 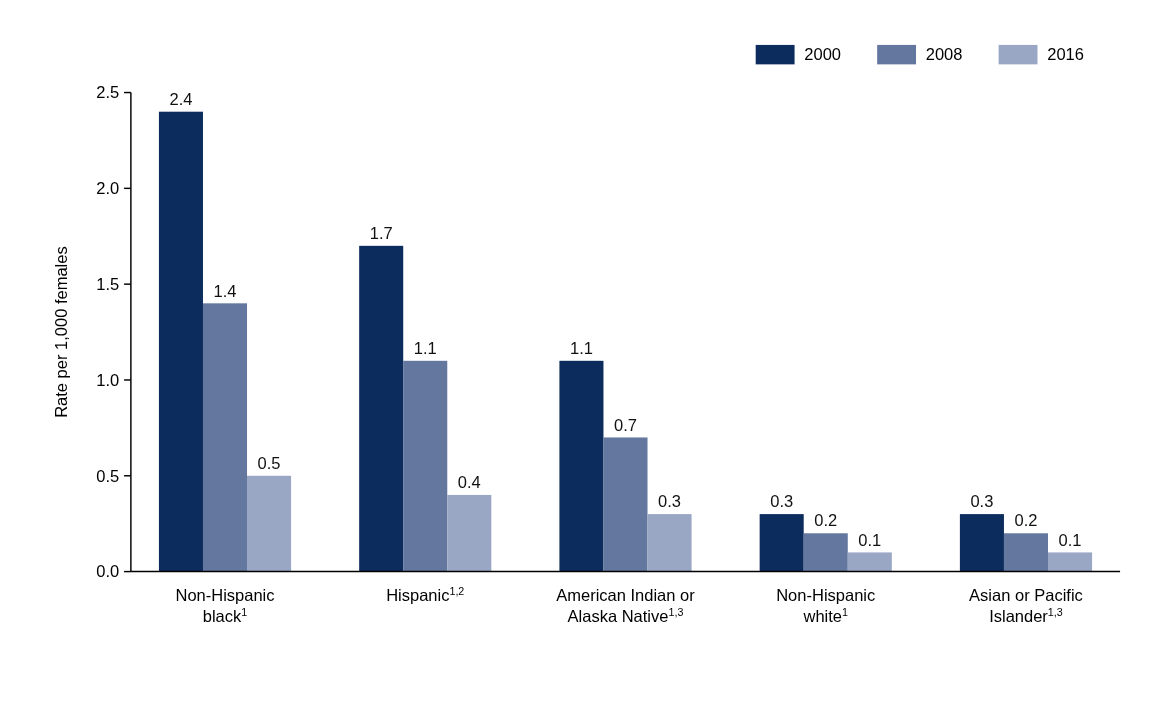 I want to click on data-label: 2.4, so click(x=181, y=98).